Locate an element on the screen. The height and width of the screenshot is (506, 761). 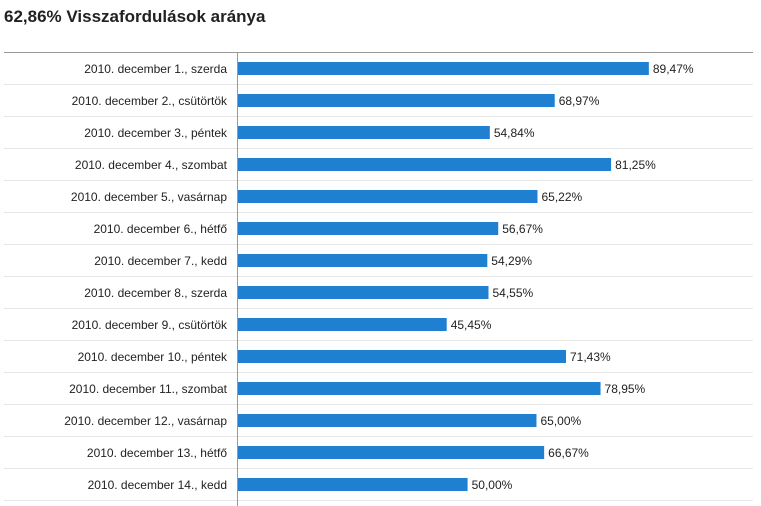
category-label: 2010. december 11., szombat is located at coordinates (148, 389).